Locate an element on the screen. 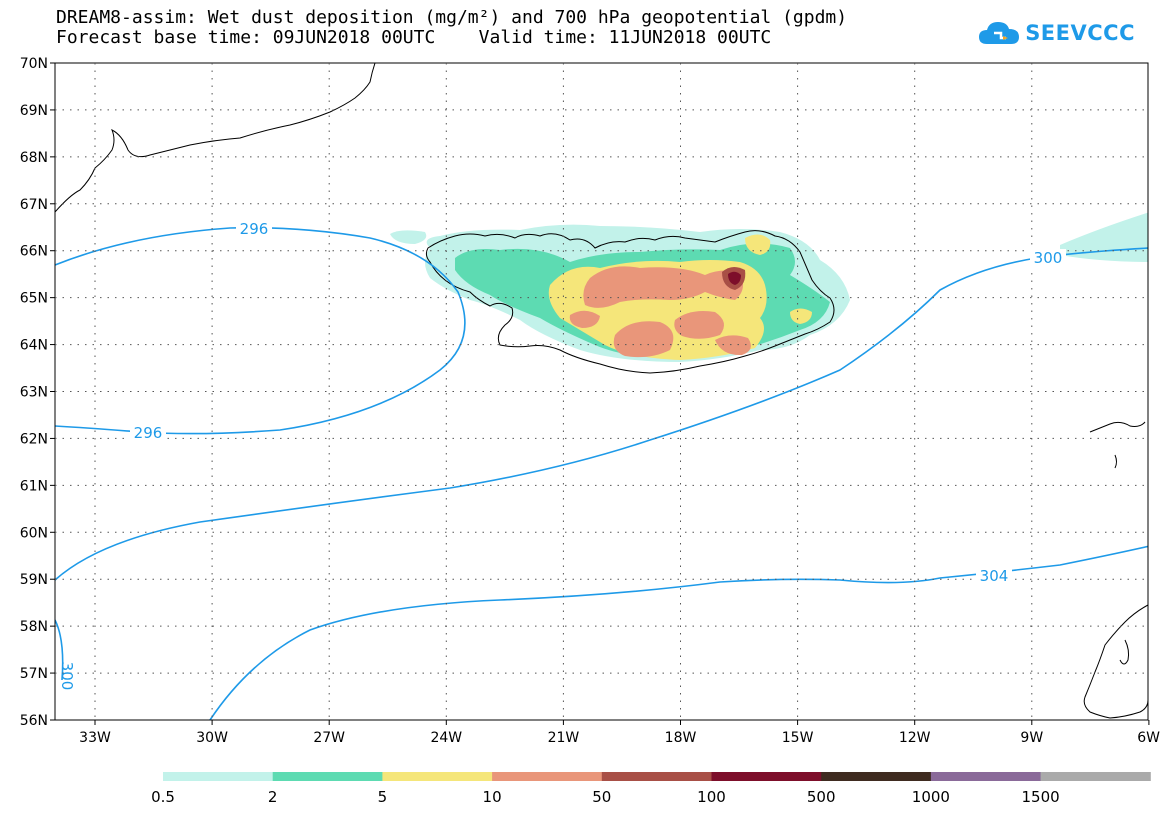 This screenshot has width=1175, height=815. shetland-coast is located at coordinates (1124, 652).